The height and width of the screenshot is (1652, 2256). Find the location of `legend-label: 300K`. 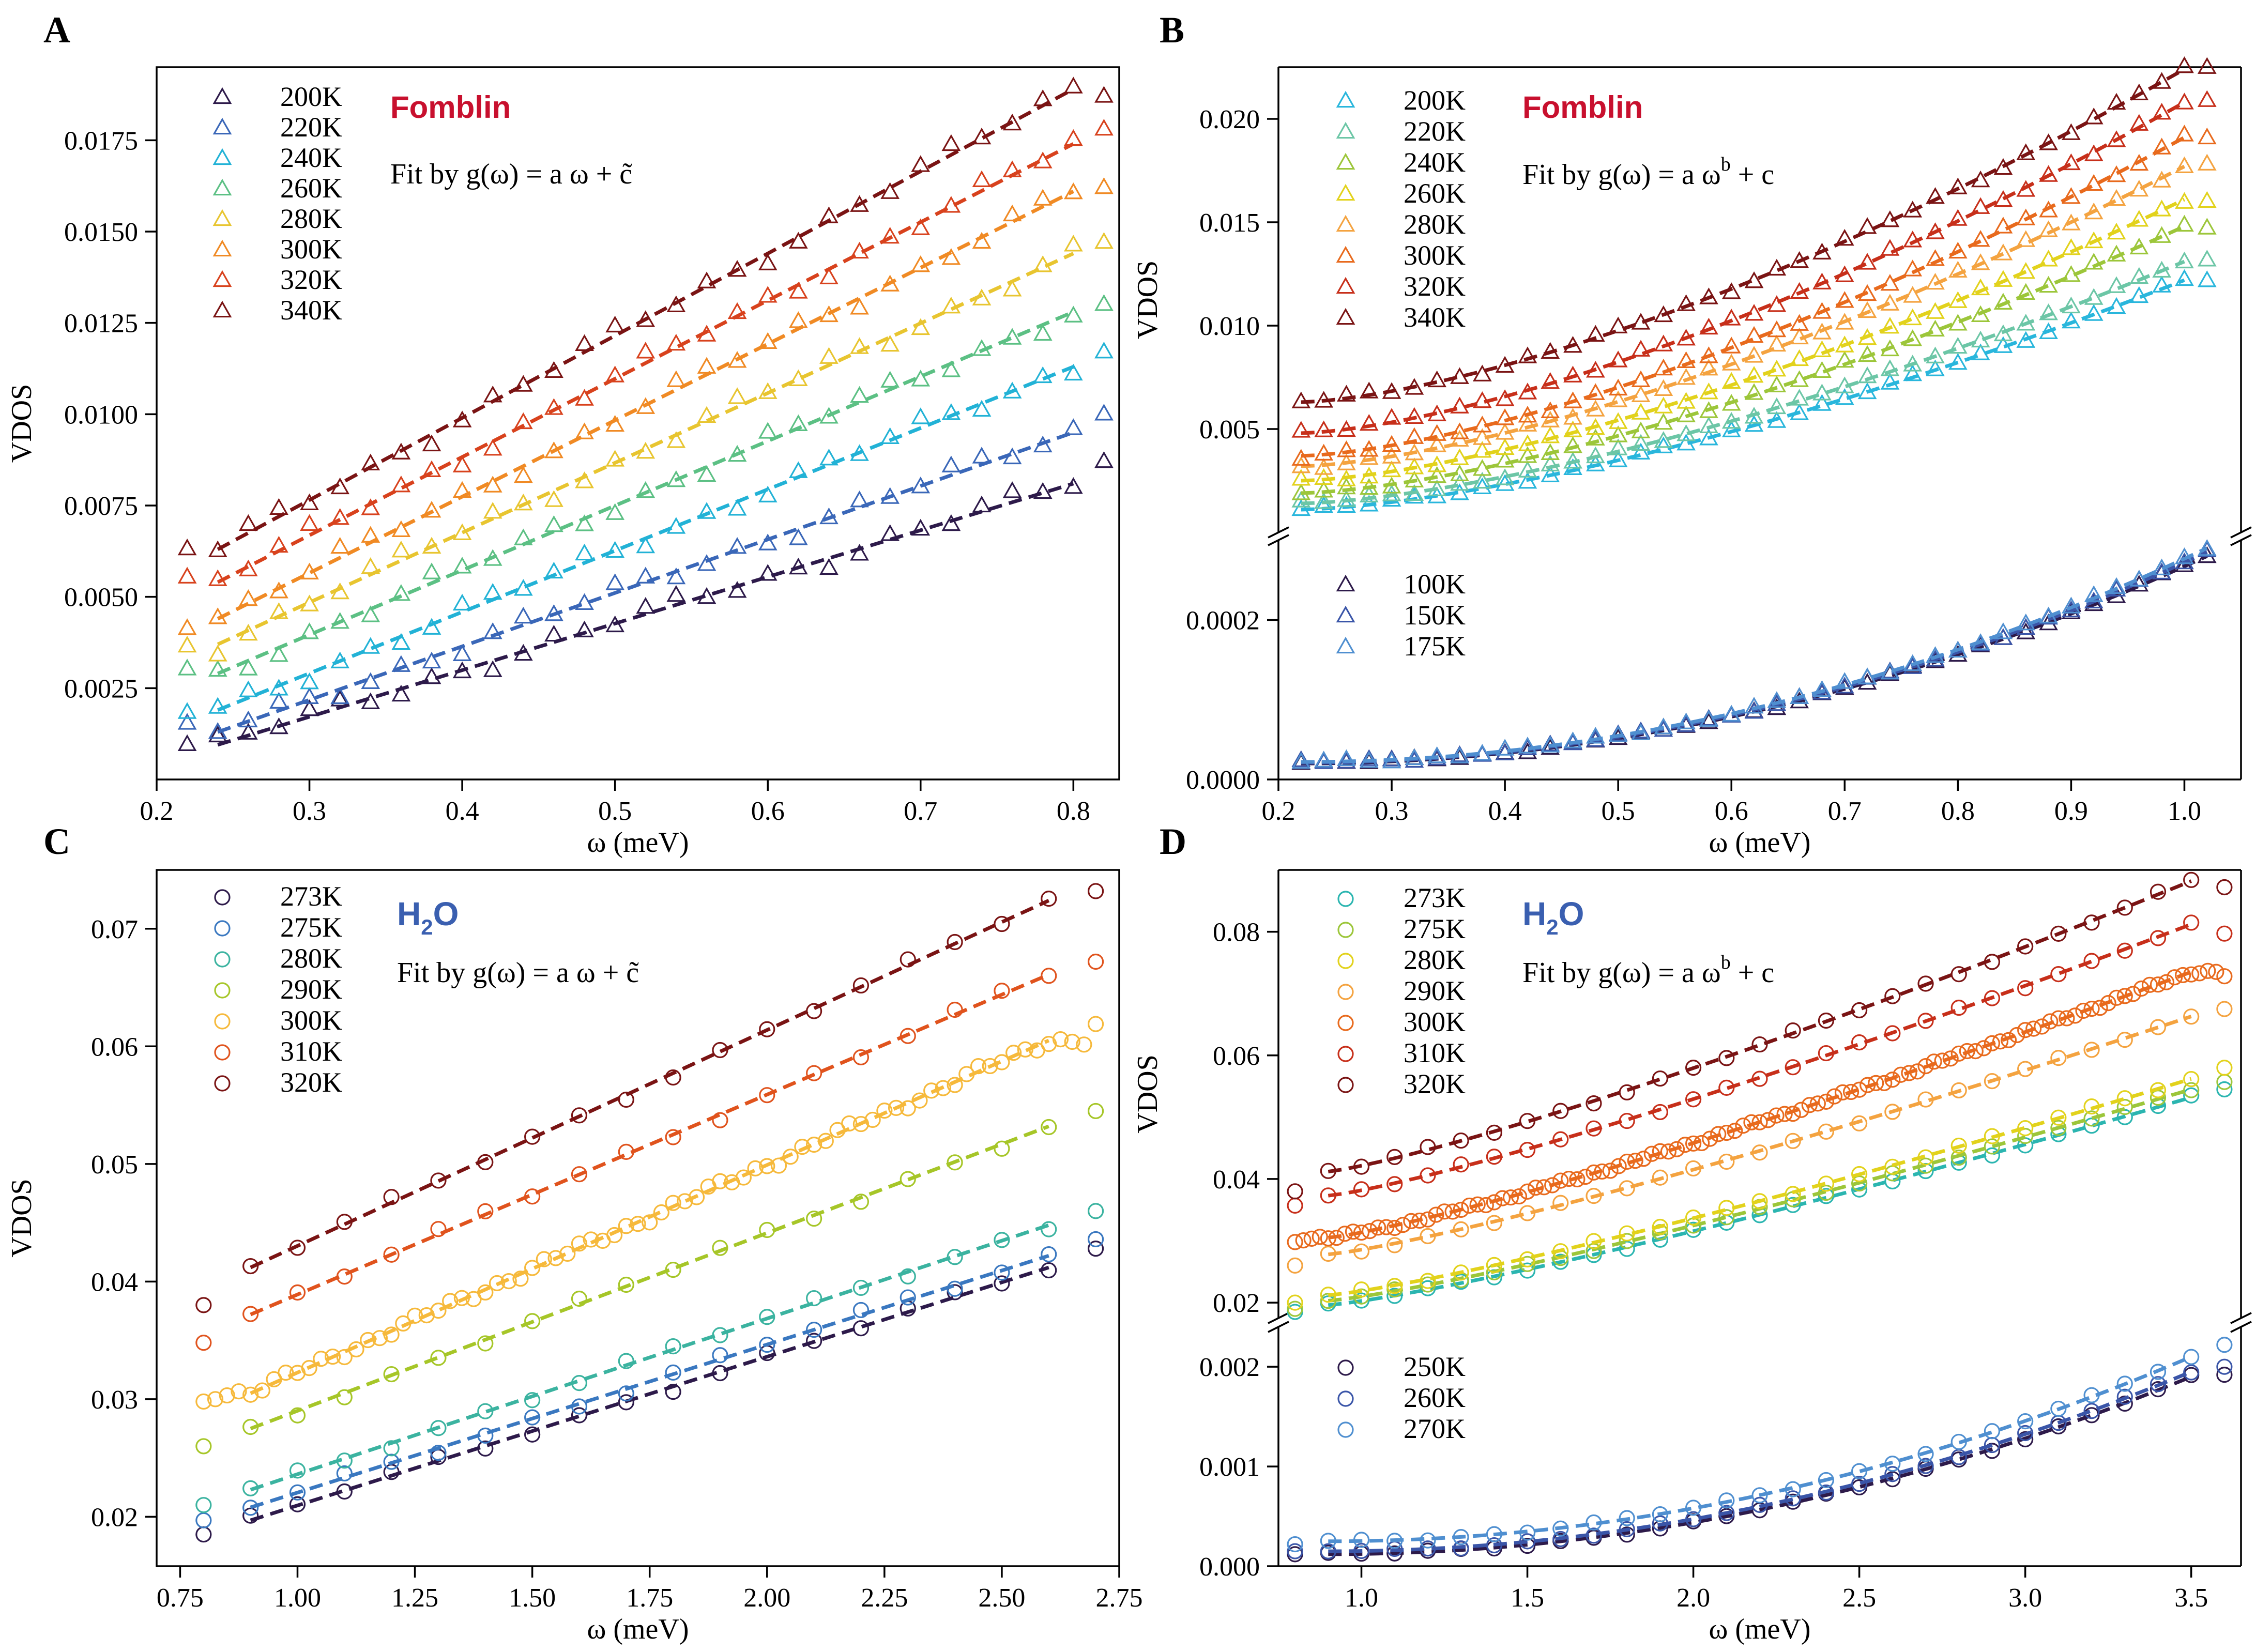

legend-label: 300K is located at coordinates (311, 249).